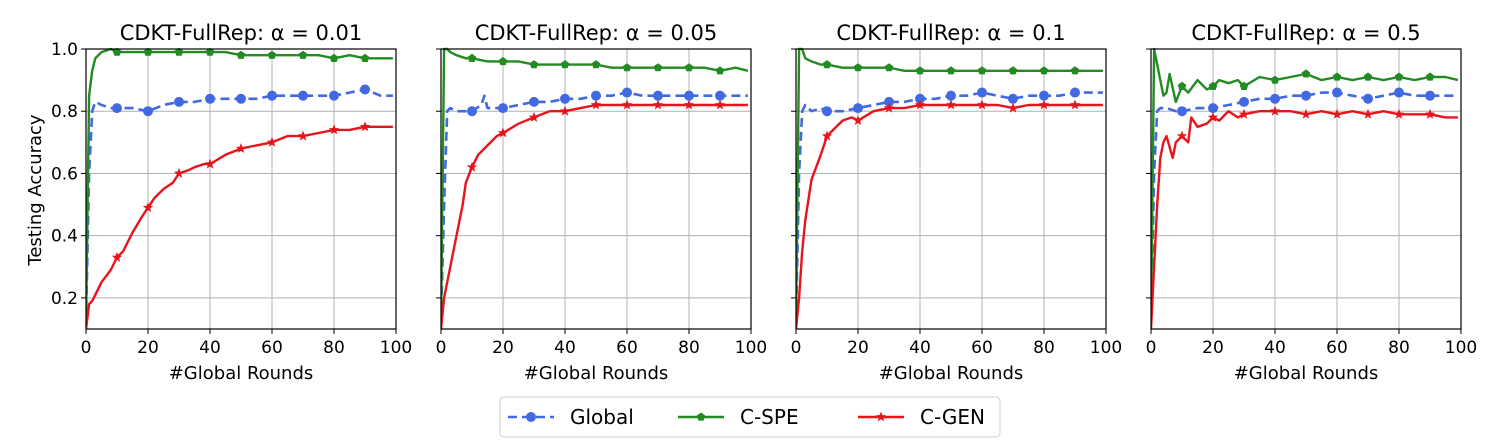  Describe the element at coordinates (64, 174) in the screenshot. I see `y-tick-label: 0.6` at that location.